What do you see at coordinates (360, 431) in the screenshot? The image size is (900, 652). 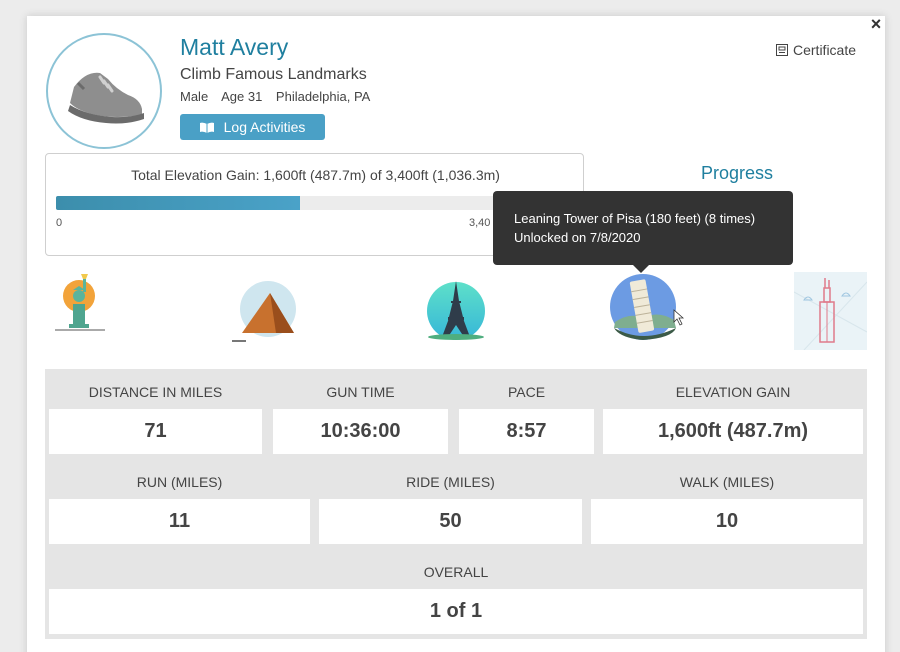 I see `gun-time-value: 10:36:00` at bounding box center [360, 431].